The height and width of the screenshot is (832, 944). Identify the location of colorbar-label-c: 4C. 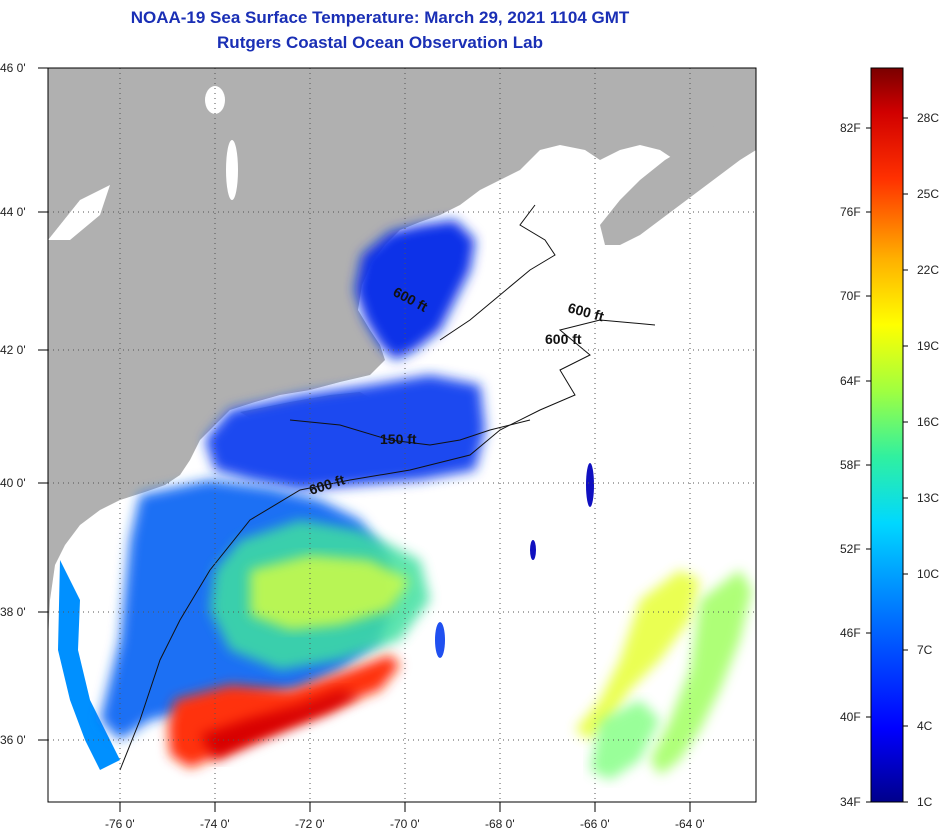
(925, 726).